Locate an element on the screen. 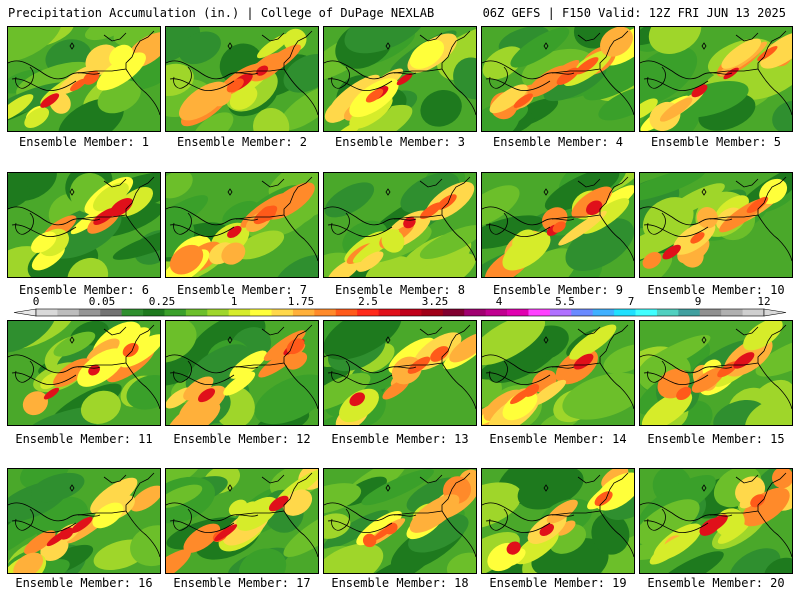  ensemble-member-label: Ensemble Member: 13 is located at coordinates (400, 439).